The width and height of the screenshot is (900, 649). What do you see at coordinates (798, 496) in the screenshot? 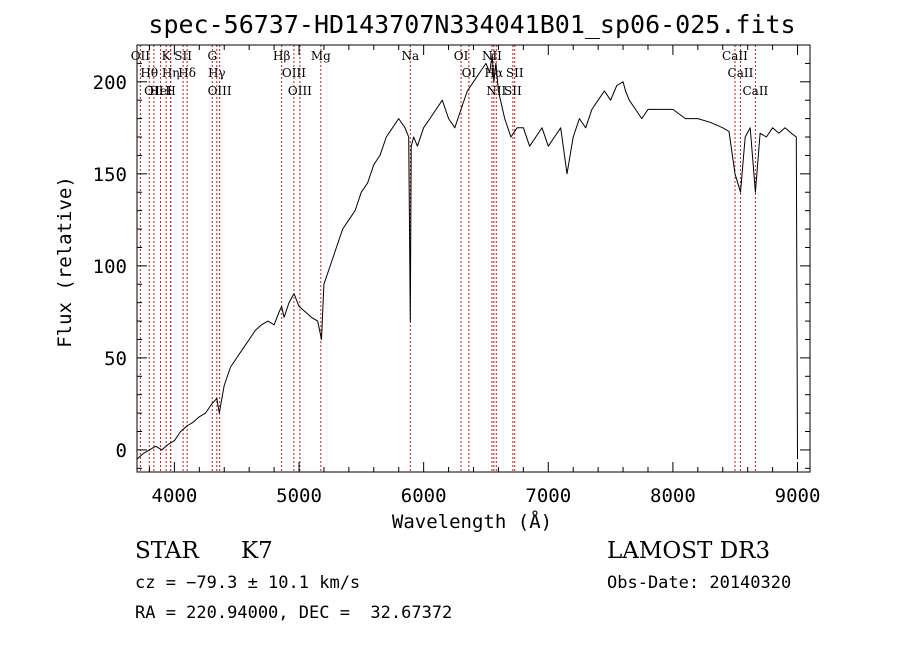
I see `x-tick-label: 9000` at bounding box center [798, 496].